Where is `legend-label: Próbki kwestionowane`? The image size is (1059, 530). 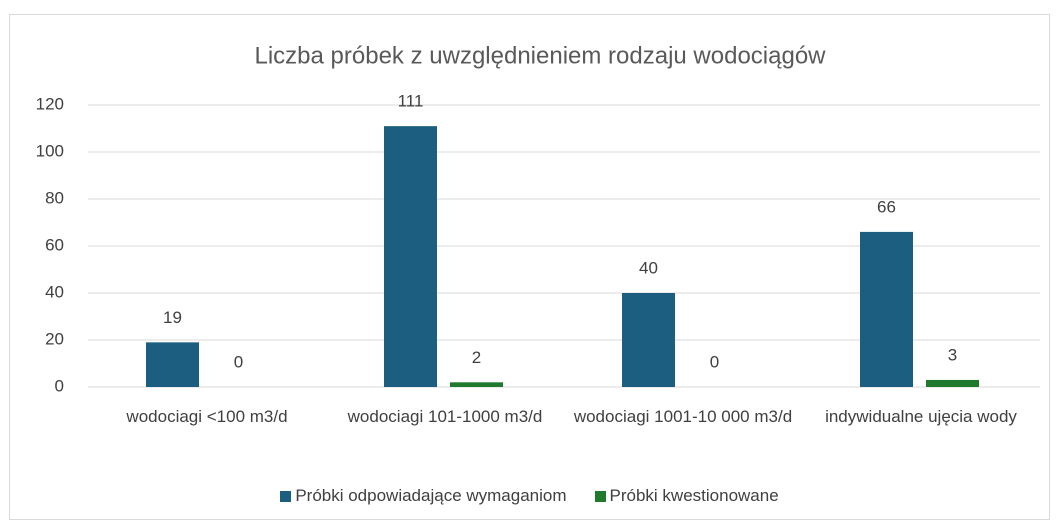
legend-label: Próbki kwestionowane is located at coordinates (694, 495).